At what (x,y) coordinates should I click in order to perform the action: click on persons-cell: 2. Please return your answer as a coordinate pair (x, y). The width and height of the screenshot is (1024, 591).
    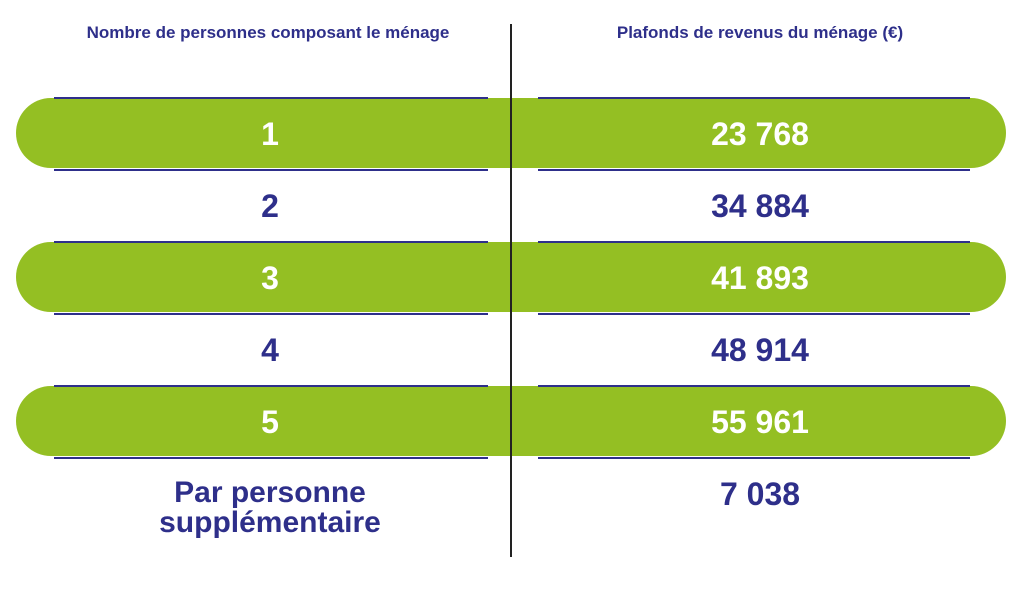
    Looking at the image, I should click on (270, 206).